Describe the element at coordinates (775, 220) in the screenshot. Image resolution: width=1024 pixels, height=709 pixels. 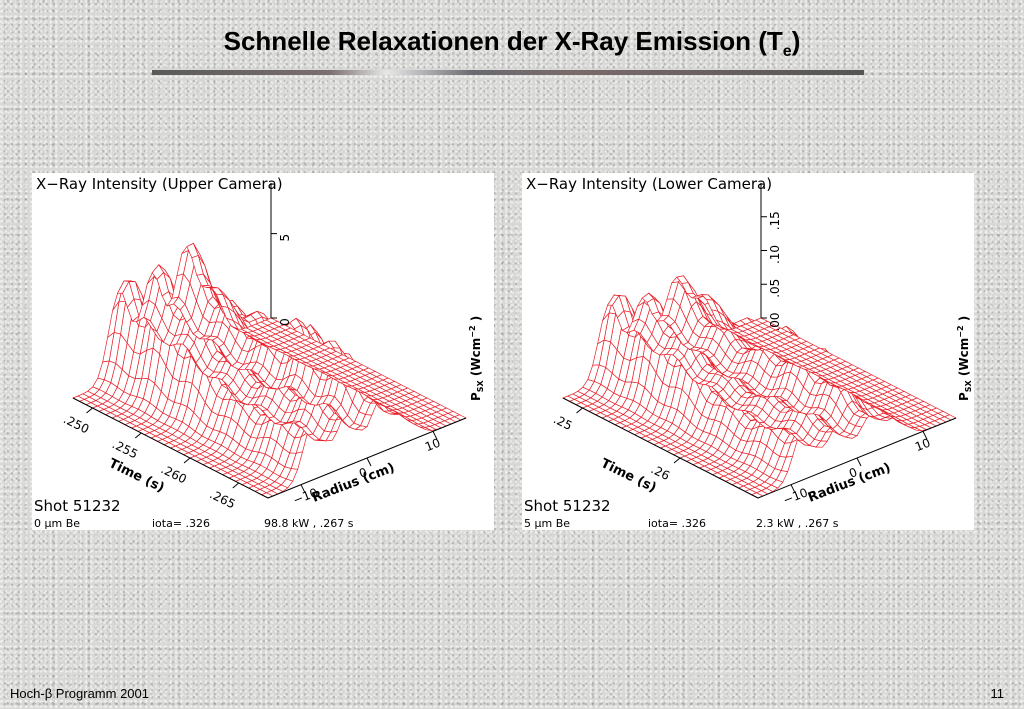
I see `z-tick-label: .15` at that location.